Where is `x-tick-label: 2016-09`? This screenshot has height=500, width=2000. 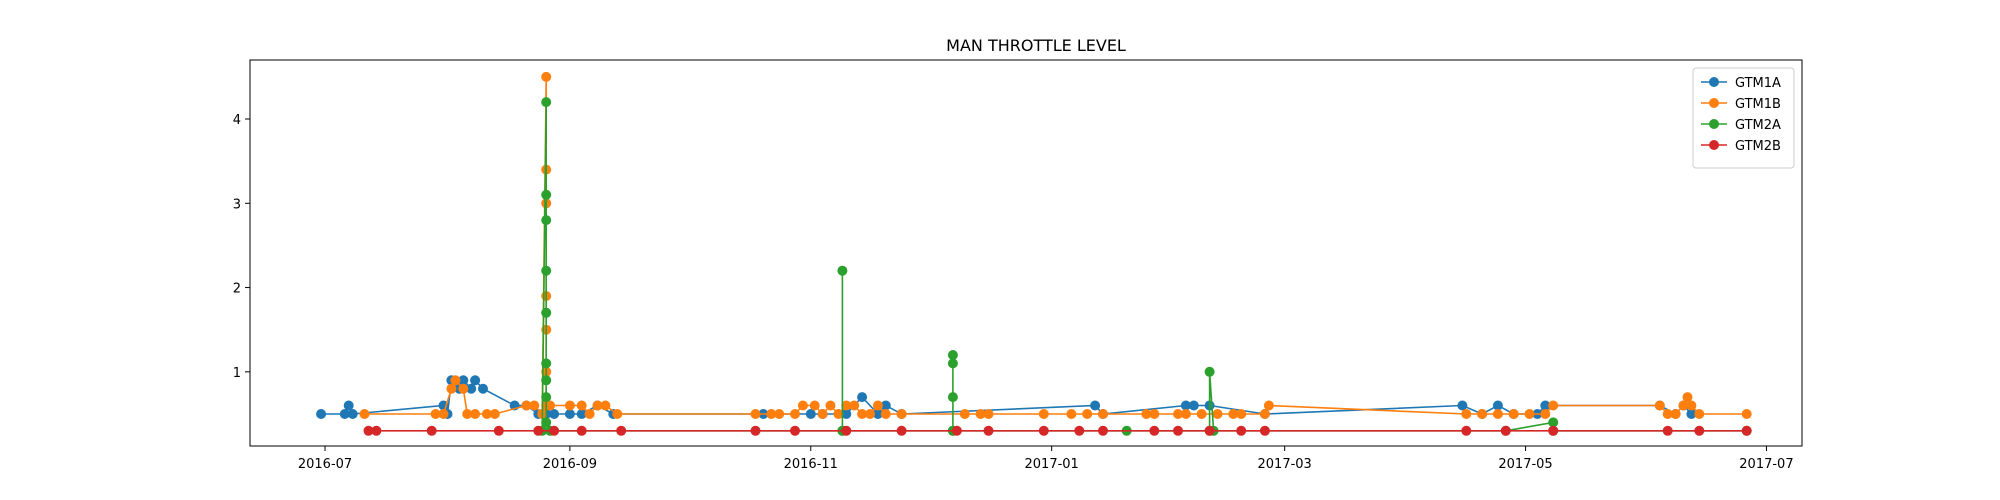 x-tick-label: 2016-09 is located at coordinates (570, 464).